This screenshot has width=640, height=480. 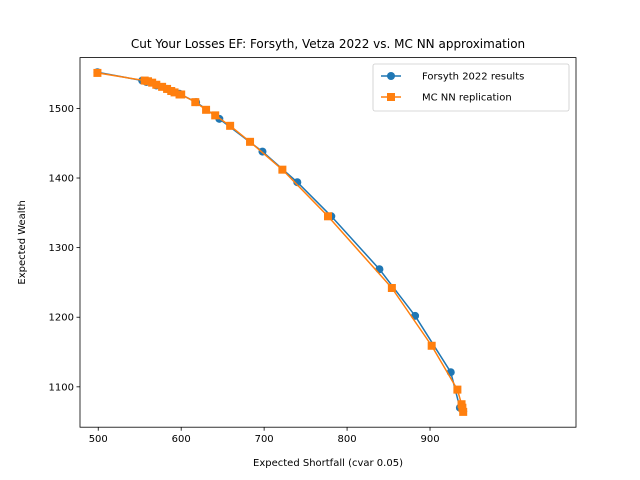 What do you see at coordinates (61, 318) in the screenshot?
I see `y-tick-label: 1200` at bounding box center [61, 318].